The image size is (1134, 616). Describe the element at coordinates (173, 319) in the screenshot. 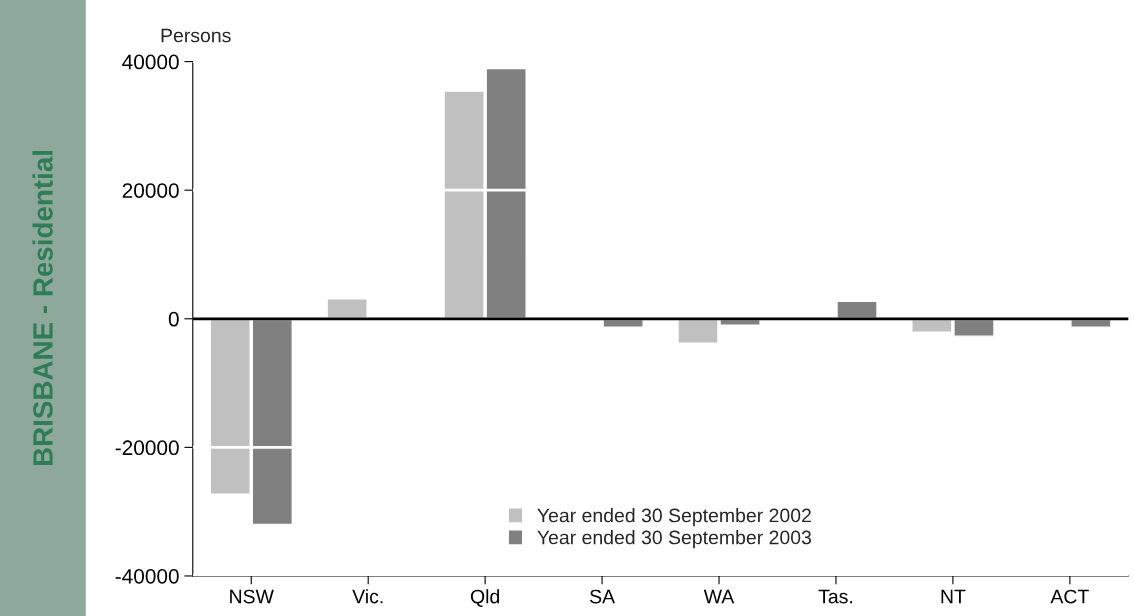

I see `y-tick-label: 0` at that location.